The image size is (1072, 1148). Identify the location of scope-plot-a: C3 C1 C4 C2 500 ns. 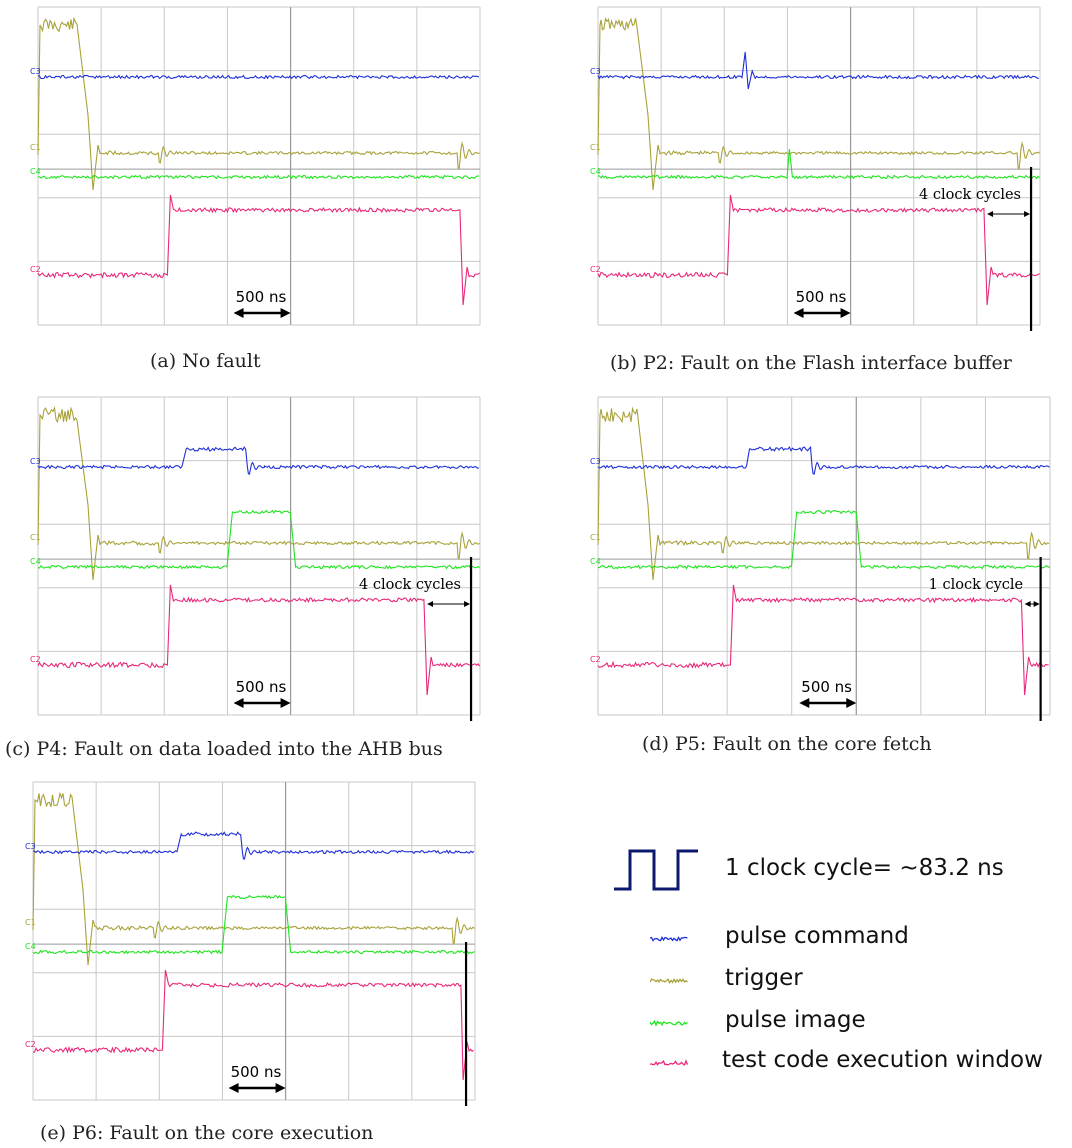
(255, 166).